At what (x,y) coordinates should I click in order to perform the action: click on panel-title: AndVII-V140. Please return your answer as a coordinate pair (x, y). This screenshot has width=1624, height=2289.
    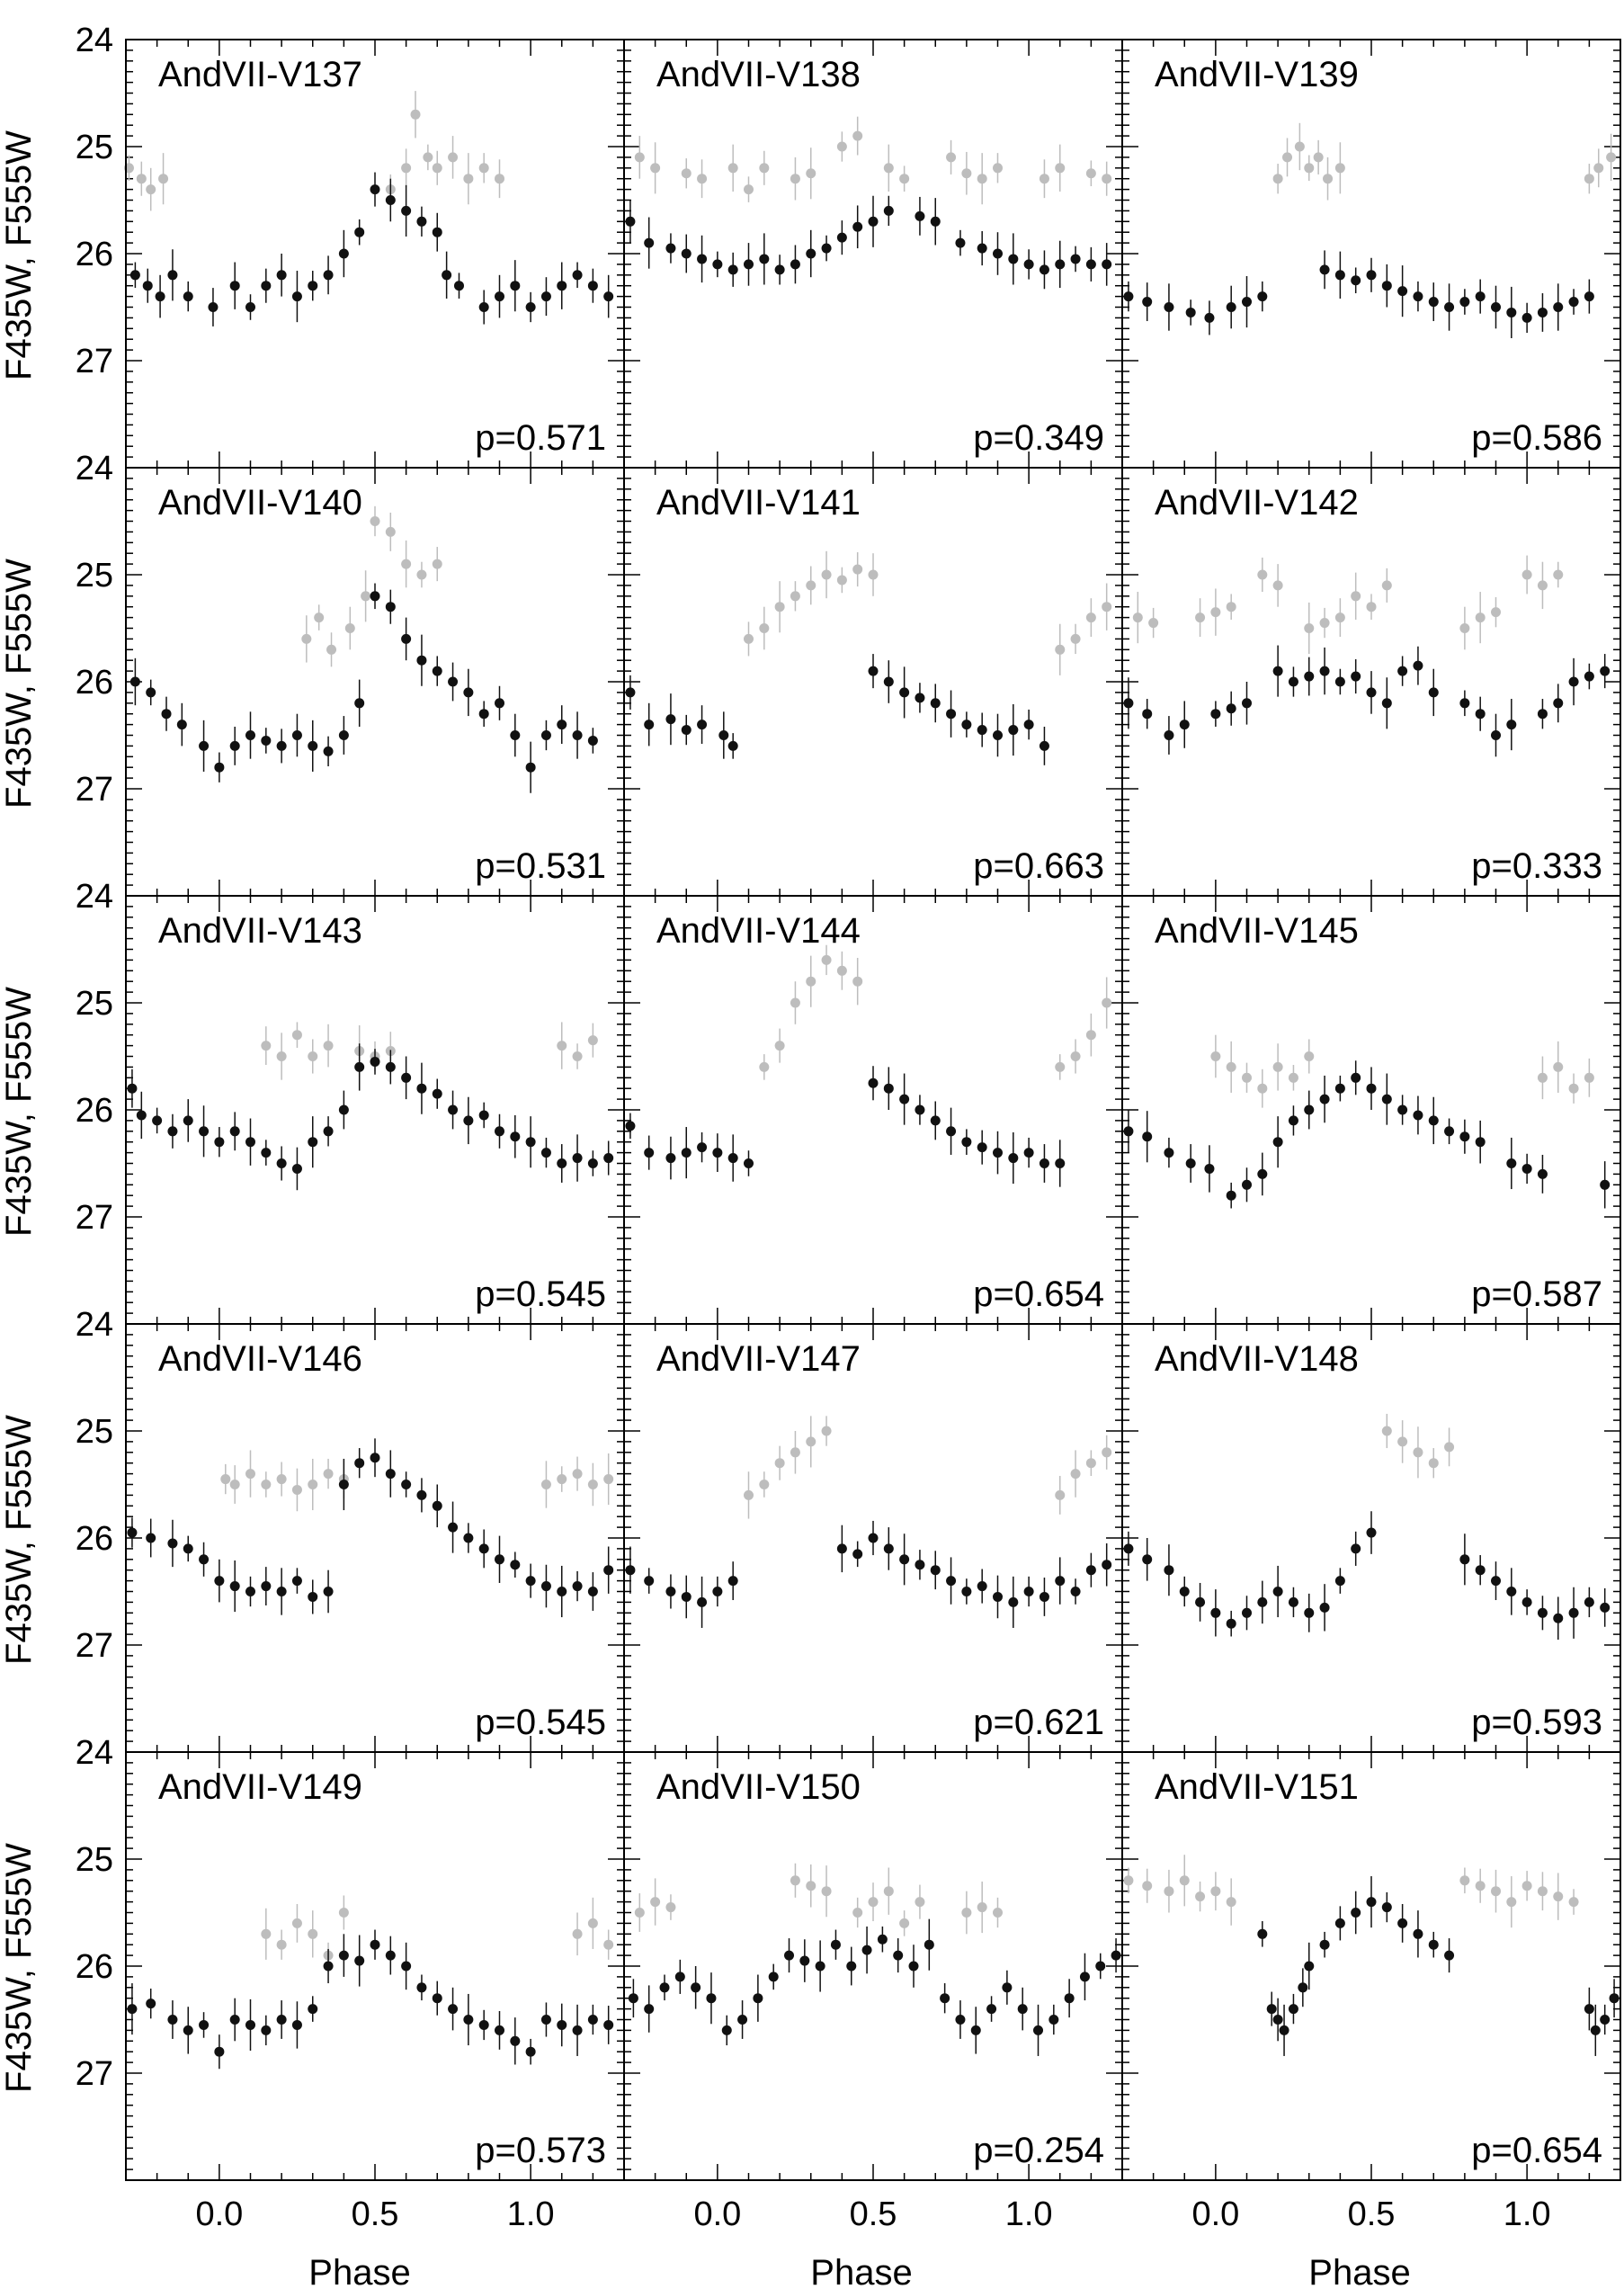
    Looking at the image, I should click on (260, 503).